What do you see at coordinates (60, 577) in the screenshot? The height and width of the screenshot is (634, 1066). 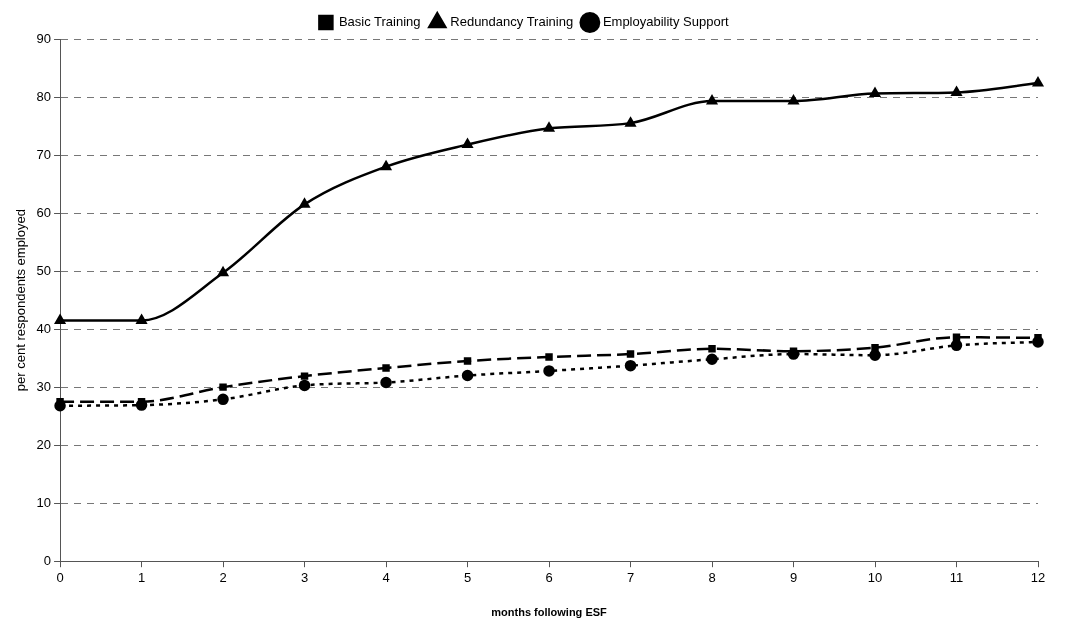 I see `x-tick-label: 0` at bounding box center [60, 577].